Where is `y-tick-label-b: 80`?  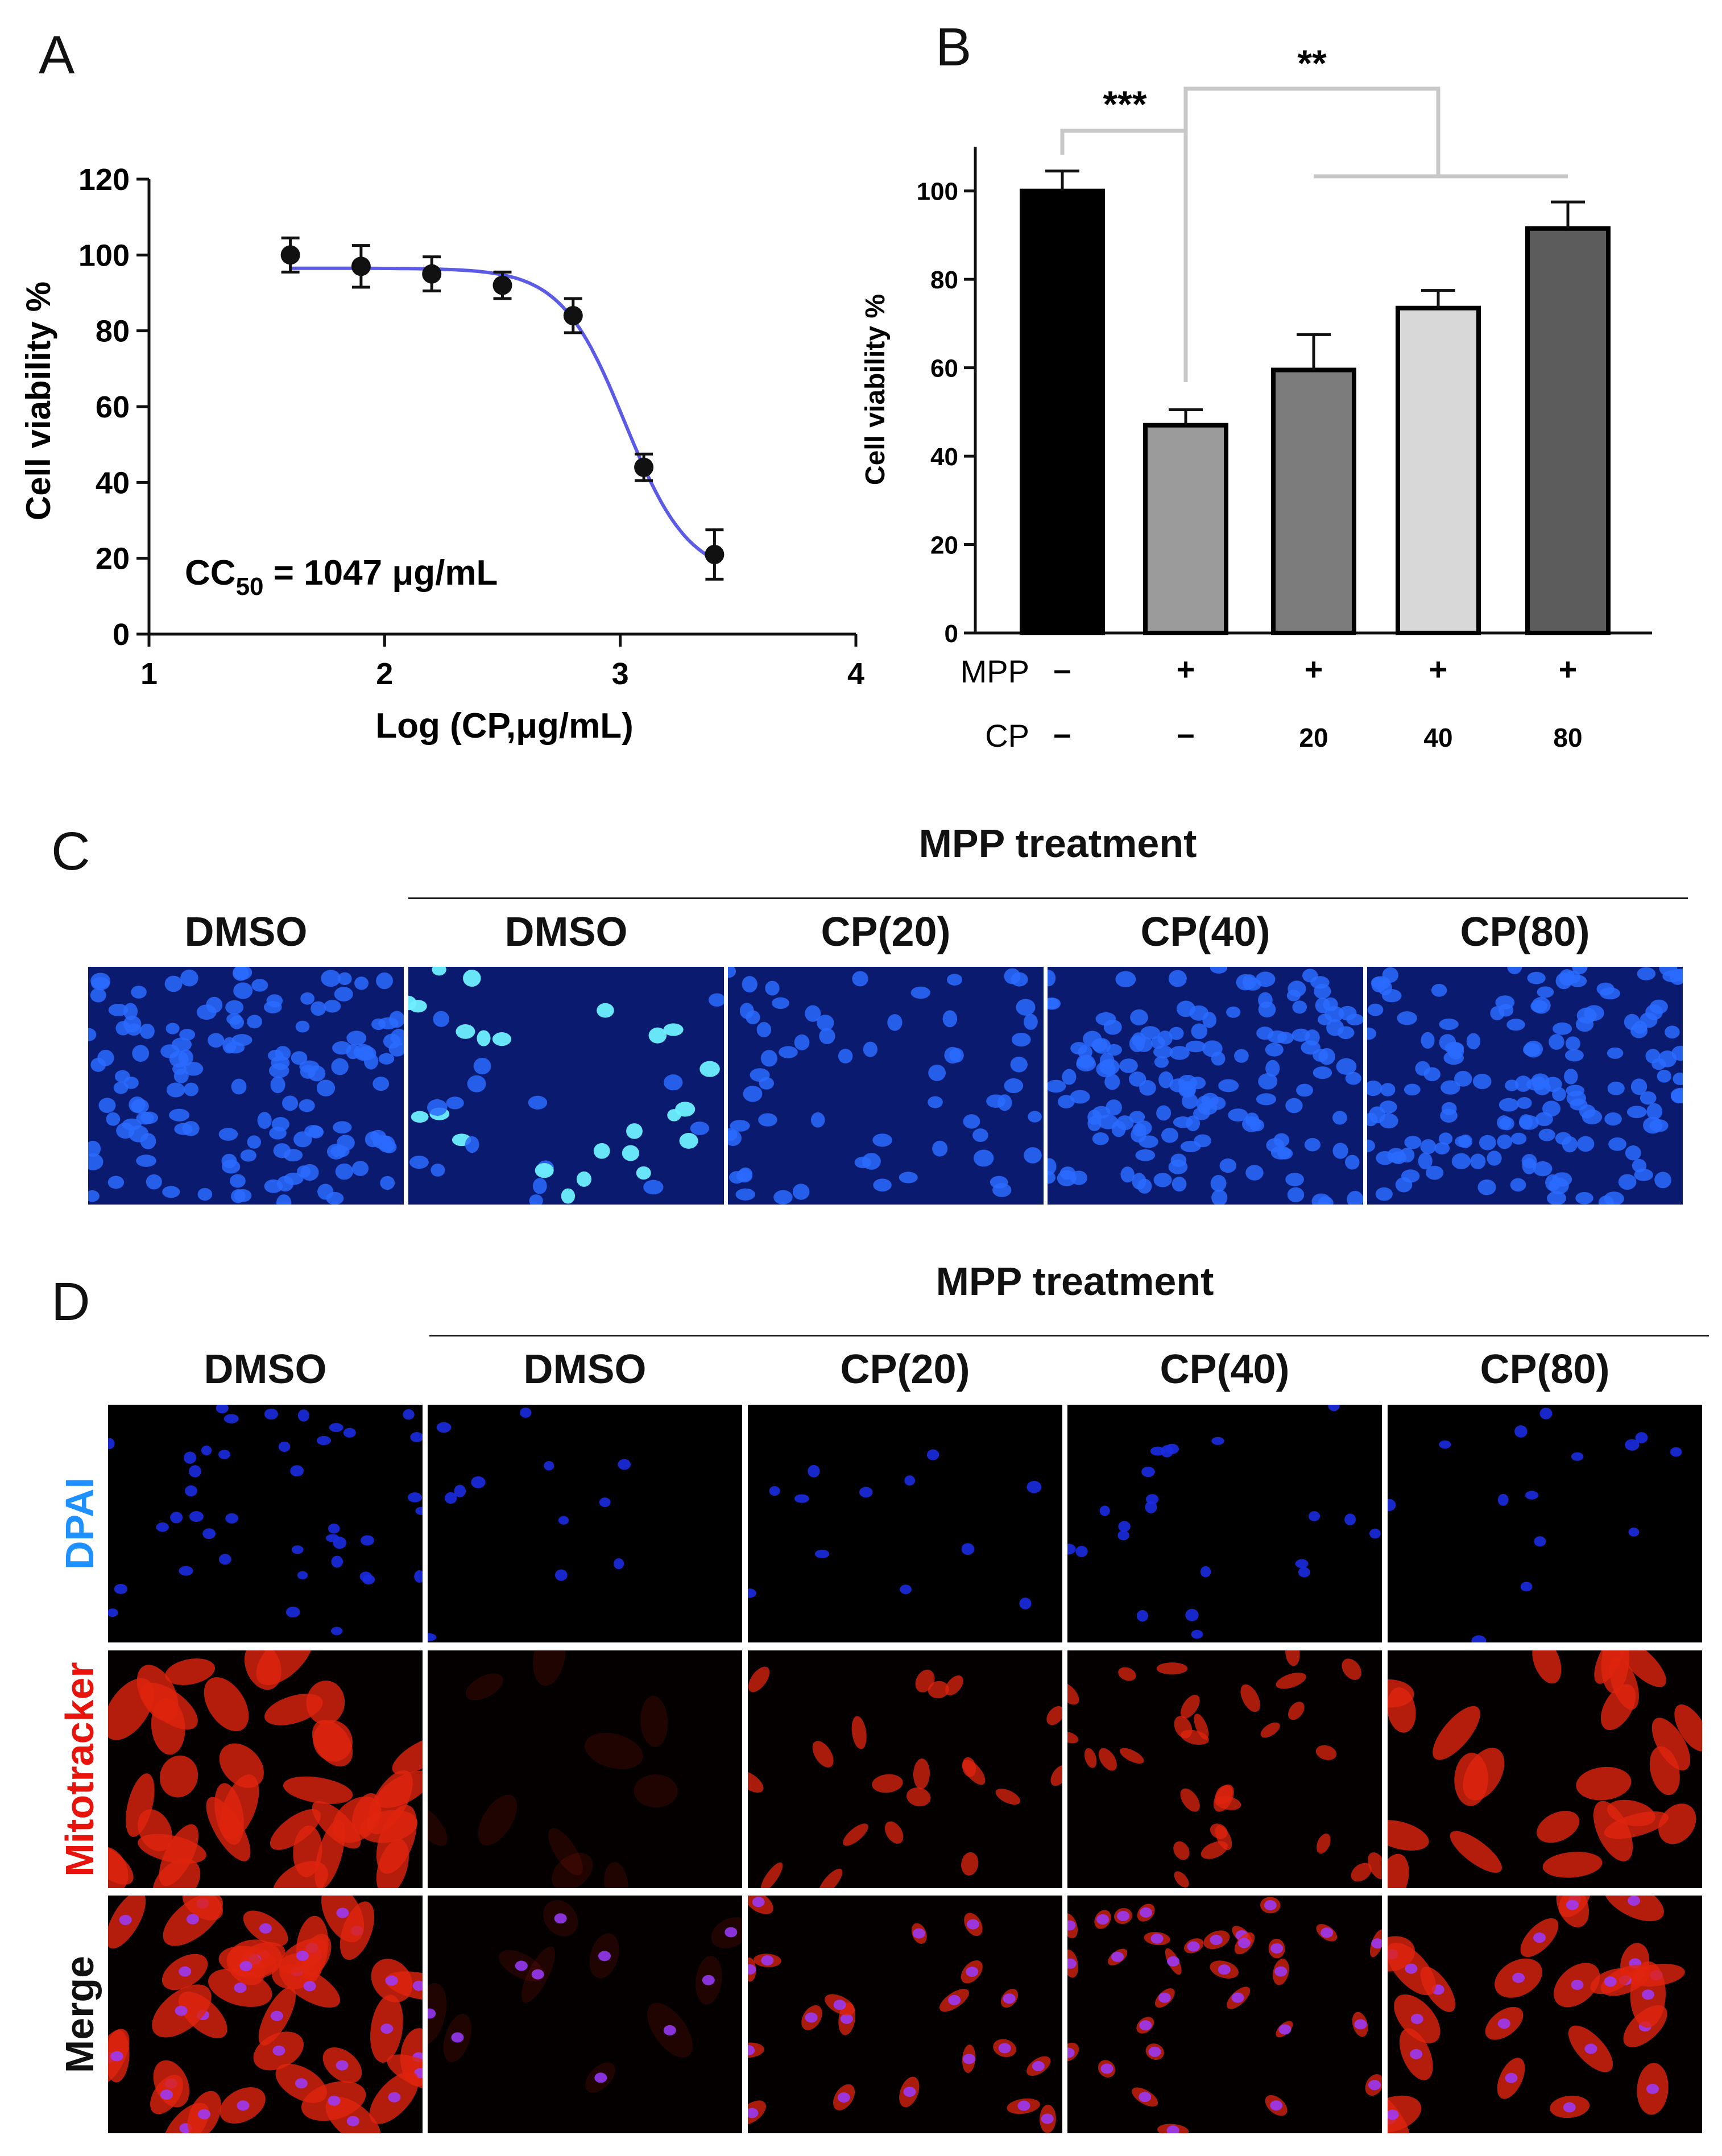 y-tick-label-b: 80 is located at coordinates (944, 280).